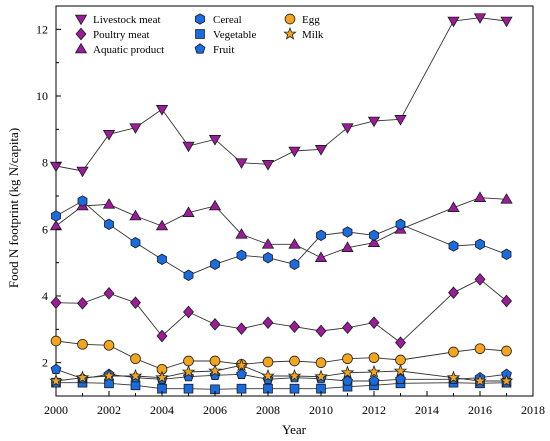  I want to click on legend-marker-livestock-meat, so click(81, 20).